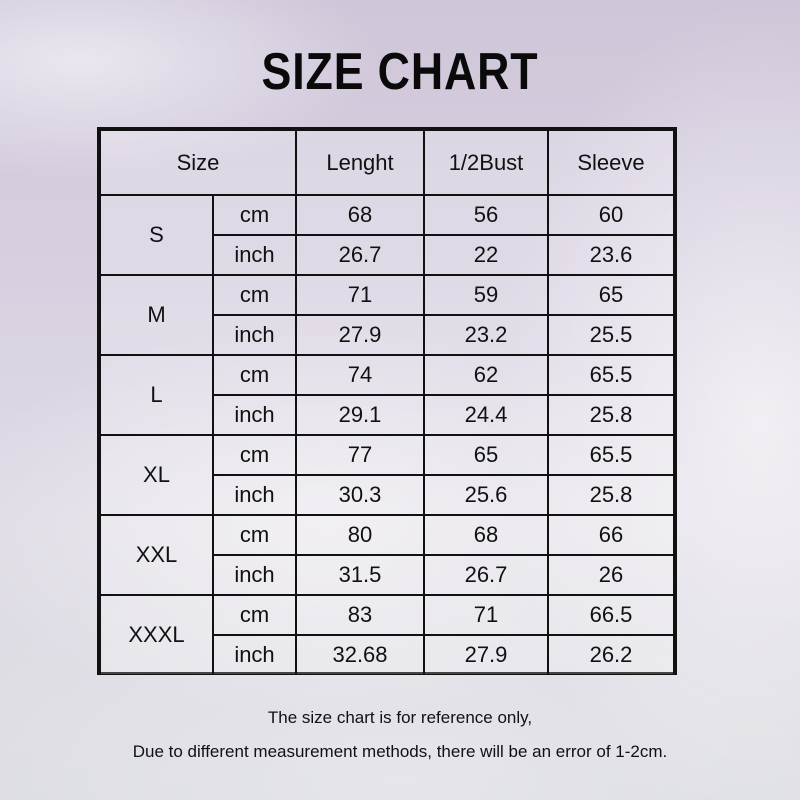 Image resolution: width=800 pixels, height=800 pixels. I want to click on cell-bust: 23.2, so click(486, 335).